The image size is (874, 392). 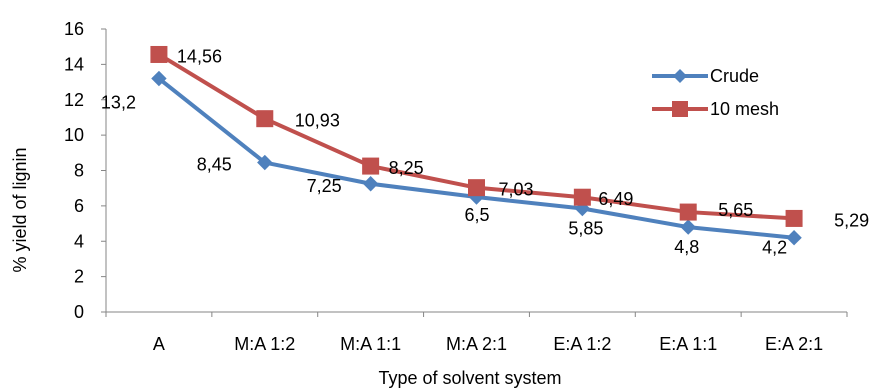 I want to click on data-label: 7,03, so click(x=516, y=190).